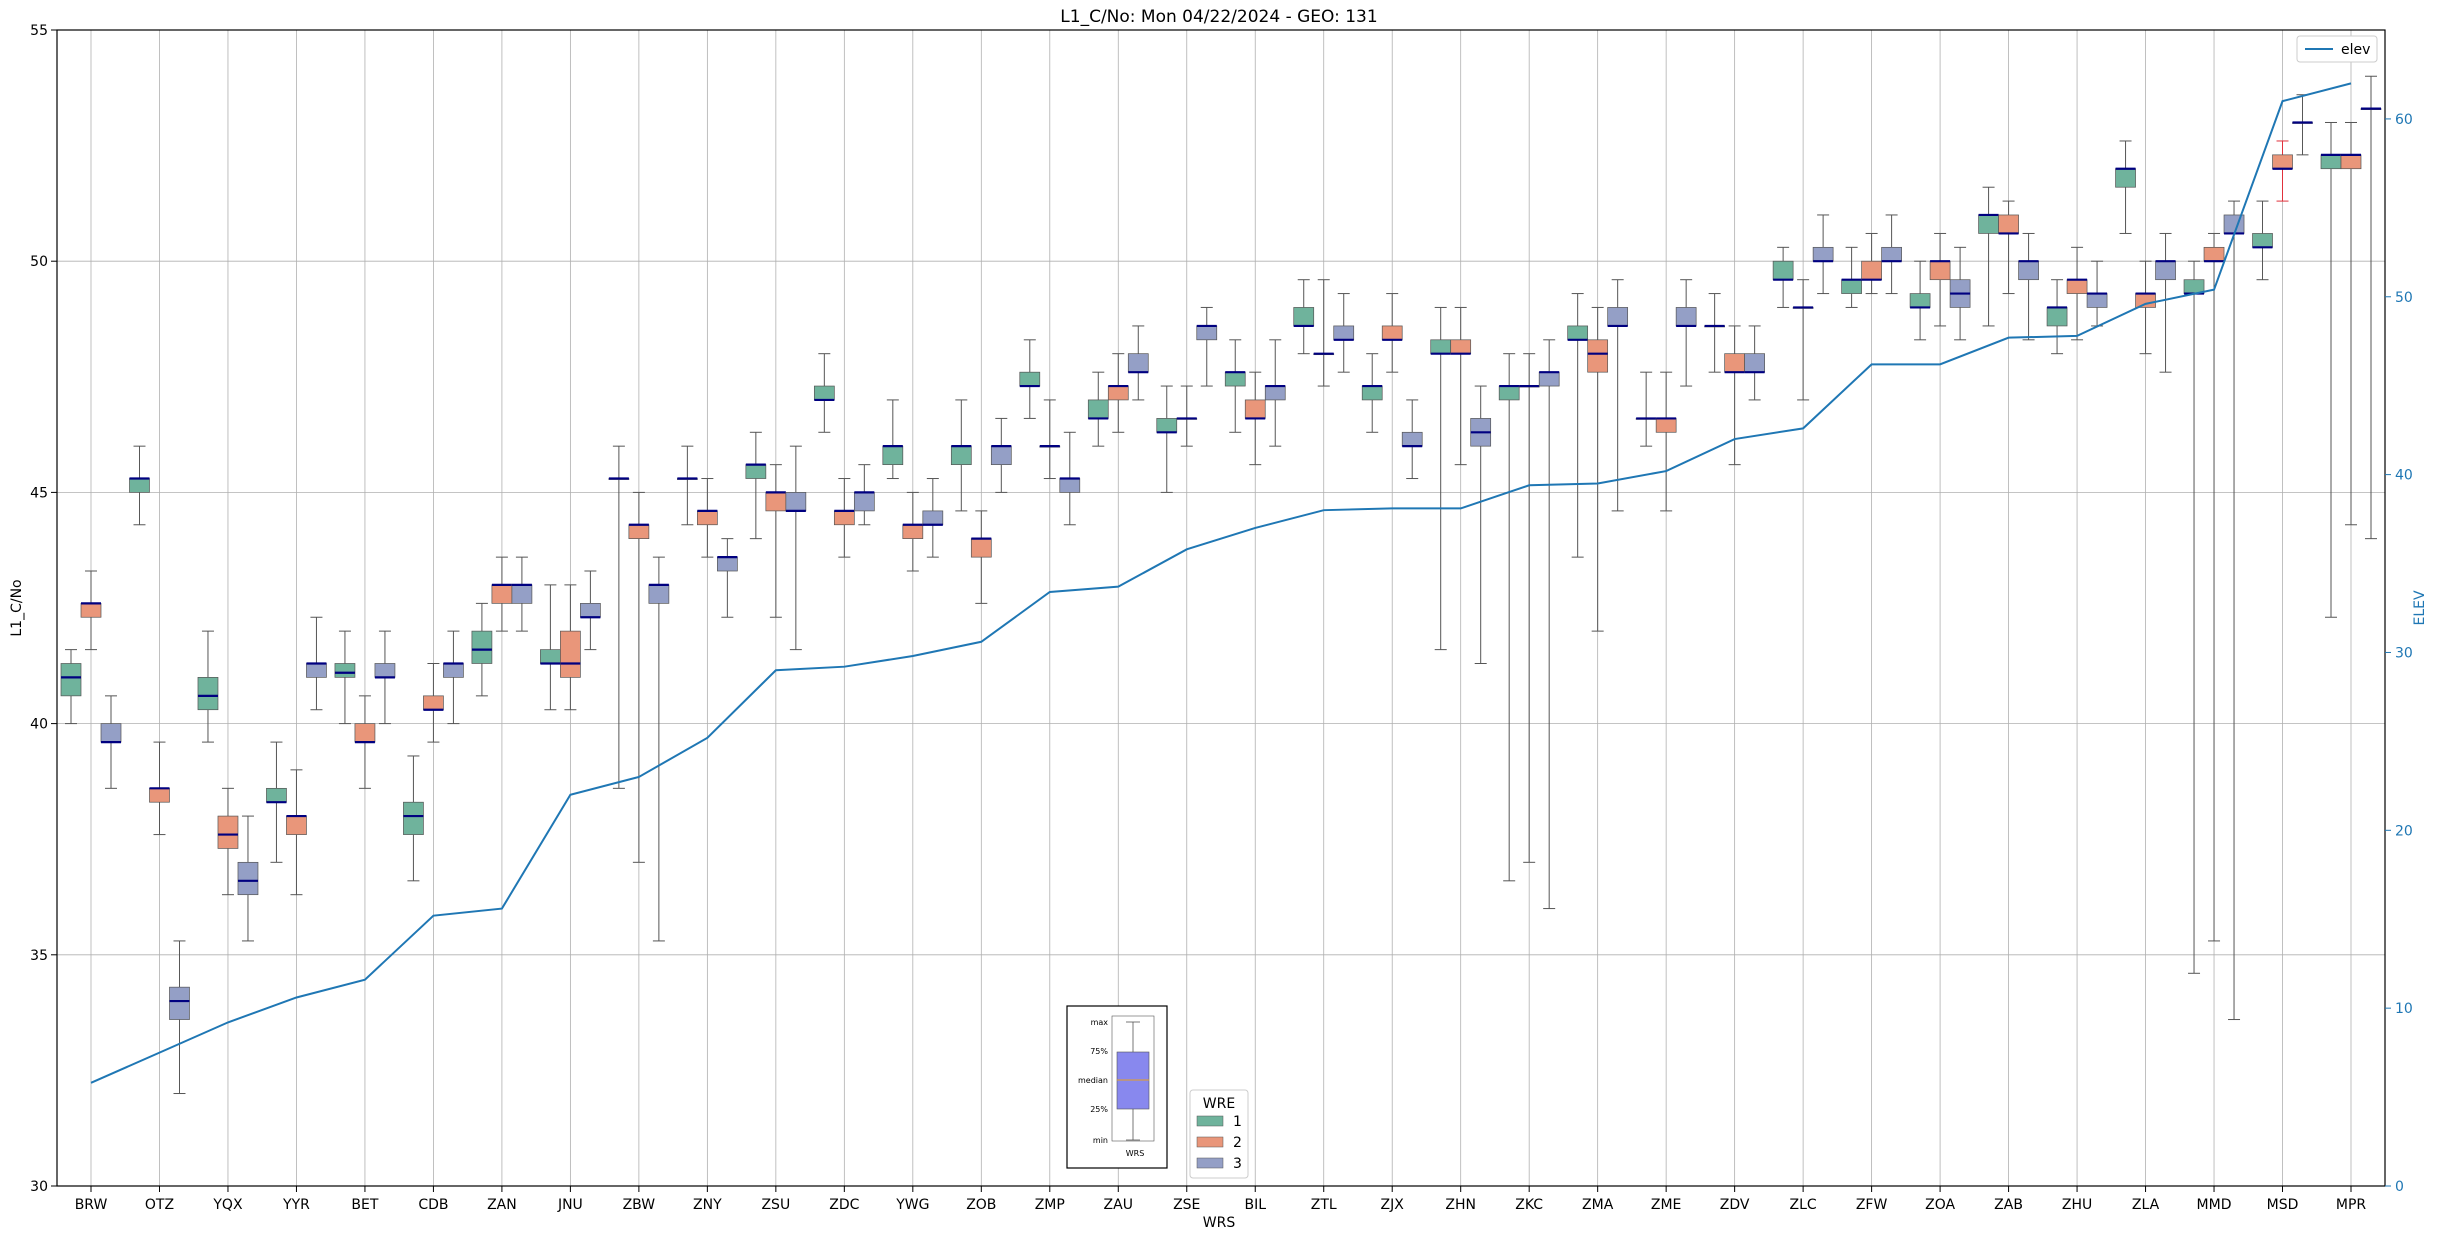 The width and height of the screenshot is (2439, 1238). What do you see at coordinates (1237, 1164) in the screenshot?
I see `wre-legend-entry-3: 3` at bounding box center [1237, 1164].